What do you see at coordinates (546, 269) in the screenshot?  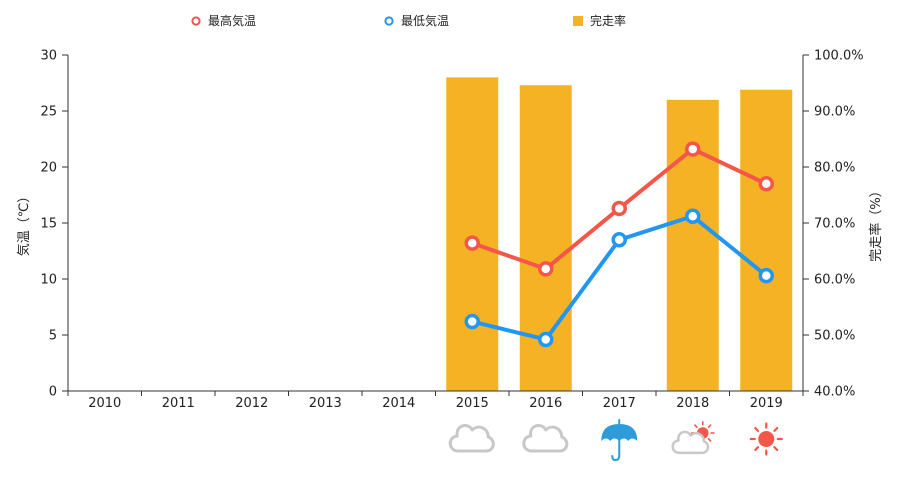 I see `point-0-2016` at bounding box center [546, 269].